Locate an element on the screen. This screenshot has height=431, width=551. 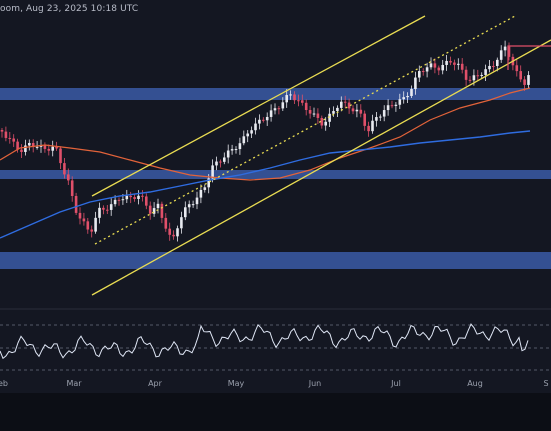
month-label: Aug is located at coordinates (475, 383).